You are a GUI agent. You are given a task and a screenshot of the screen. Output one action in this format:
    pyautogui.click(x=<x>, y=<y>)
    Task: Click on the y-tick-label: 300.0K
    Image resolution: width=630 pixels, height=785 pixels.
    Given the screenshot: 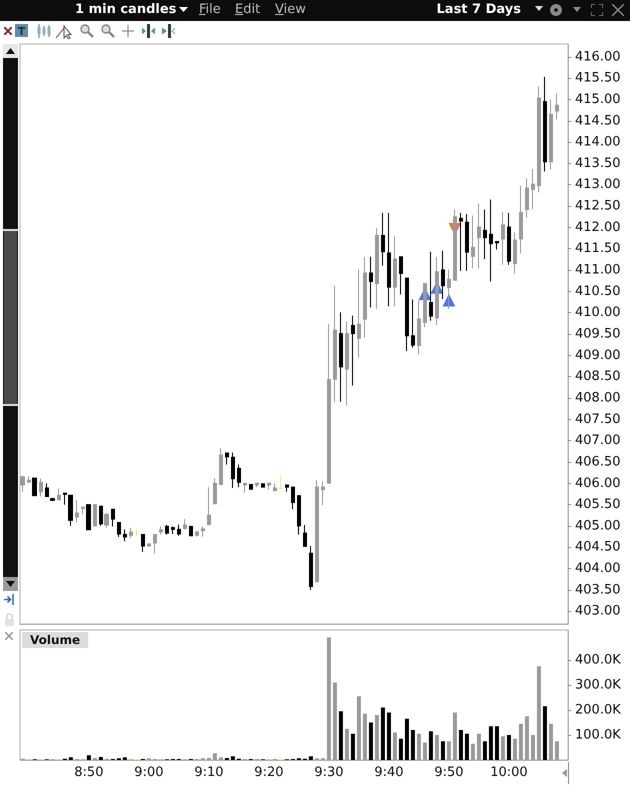 What is the action you would take?
    pyautogui.click(x=598, y=685)
    